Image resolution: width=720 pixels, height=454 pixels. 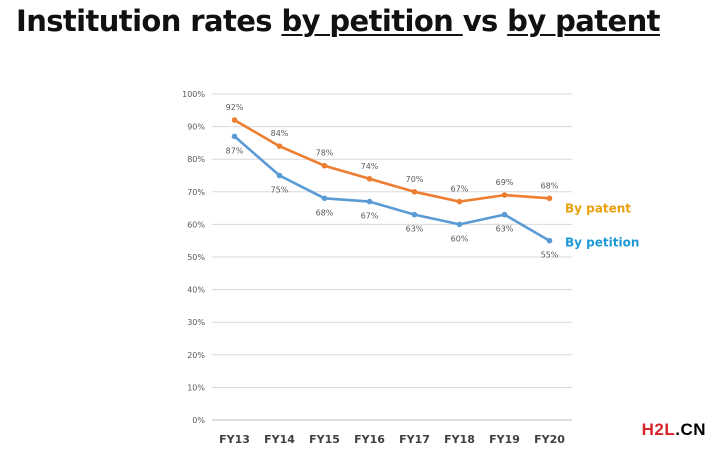 I want to click on data-label: 69%, so click(x=505, y=182).